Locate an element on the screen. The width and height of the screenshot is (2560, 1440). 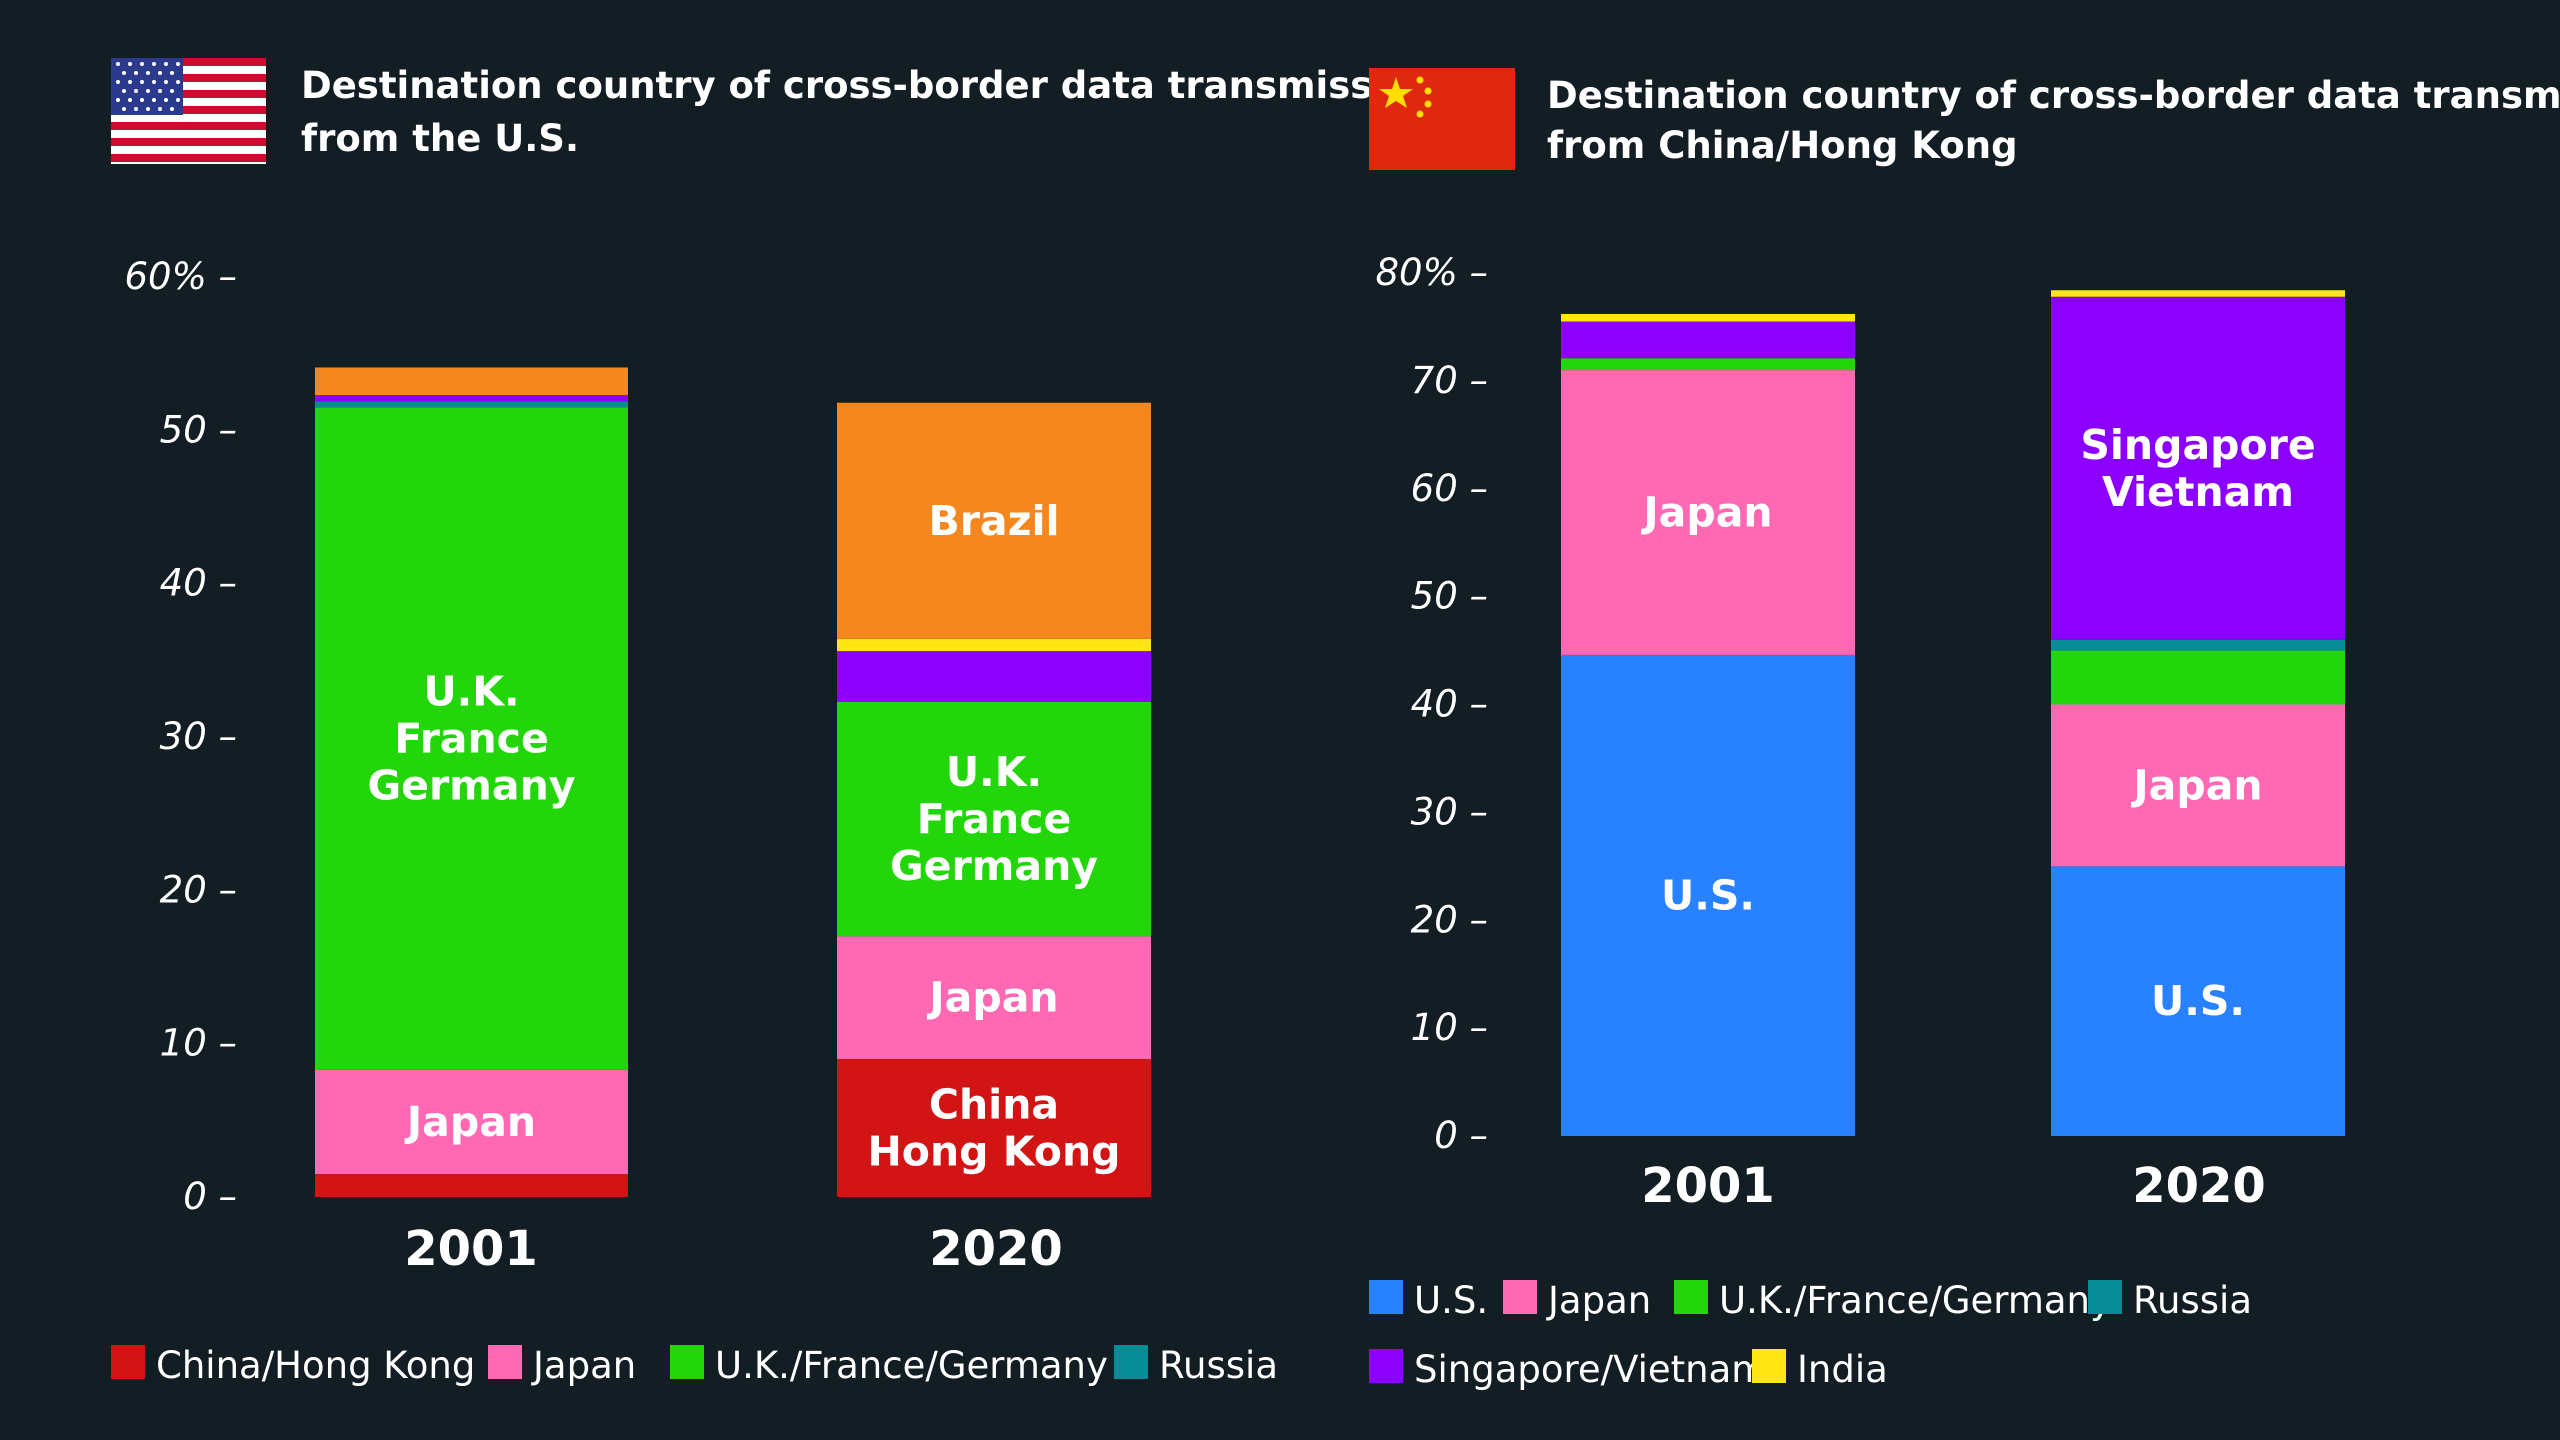
segment-label-2020-china-hong-kong: Hong Kong is located at coordinates (993, 1152).